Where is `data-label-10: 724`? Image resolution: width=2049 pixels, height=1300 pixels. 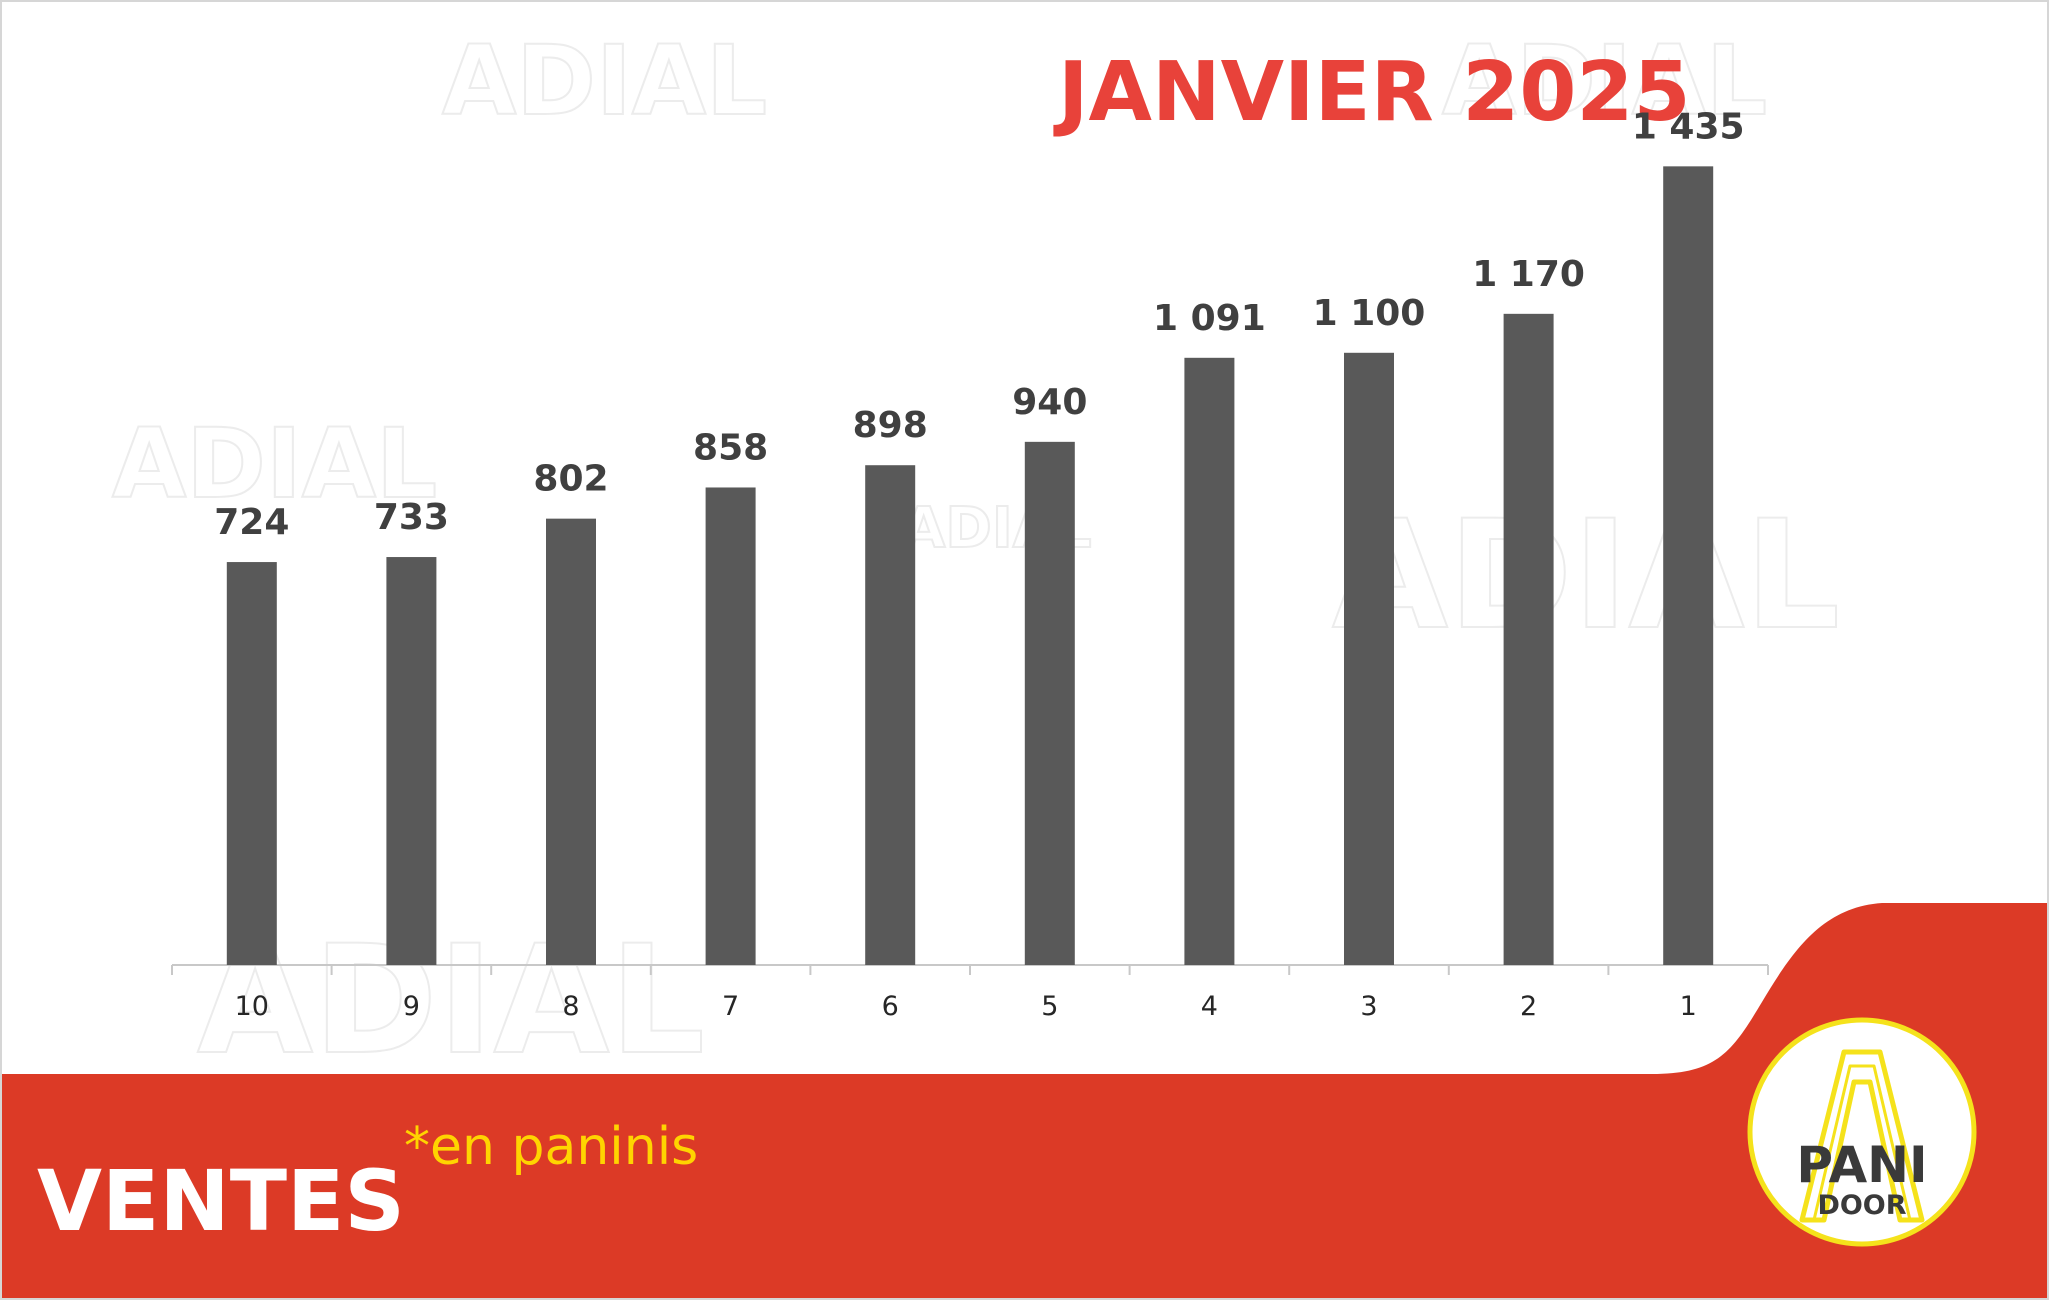
data-label-10: 724 is located at coordinates (251, 522).